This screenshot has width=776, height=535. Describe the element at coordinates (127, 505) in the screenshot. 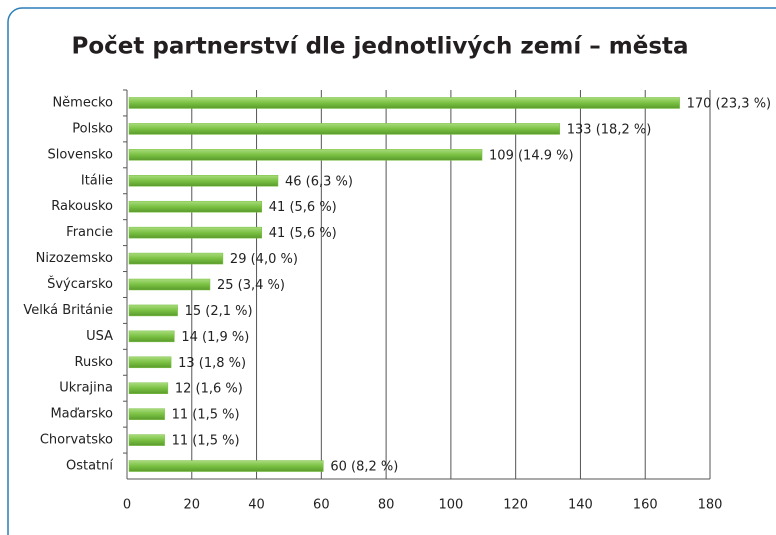

I see `x-tick-label: 0` at that location.